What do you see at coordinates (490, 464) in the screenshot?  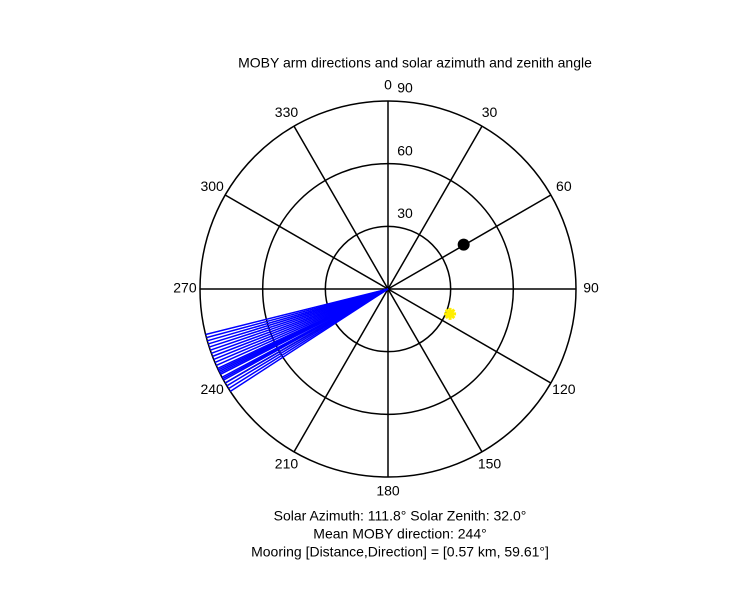 I see `theta-tick-label: 150` at bounding box center [490, 464].